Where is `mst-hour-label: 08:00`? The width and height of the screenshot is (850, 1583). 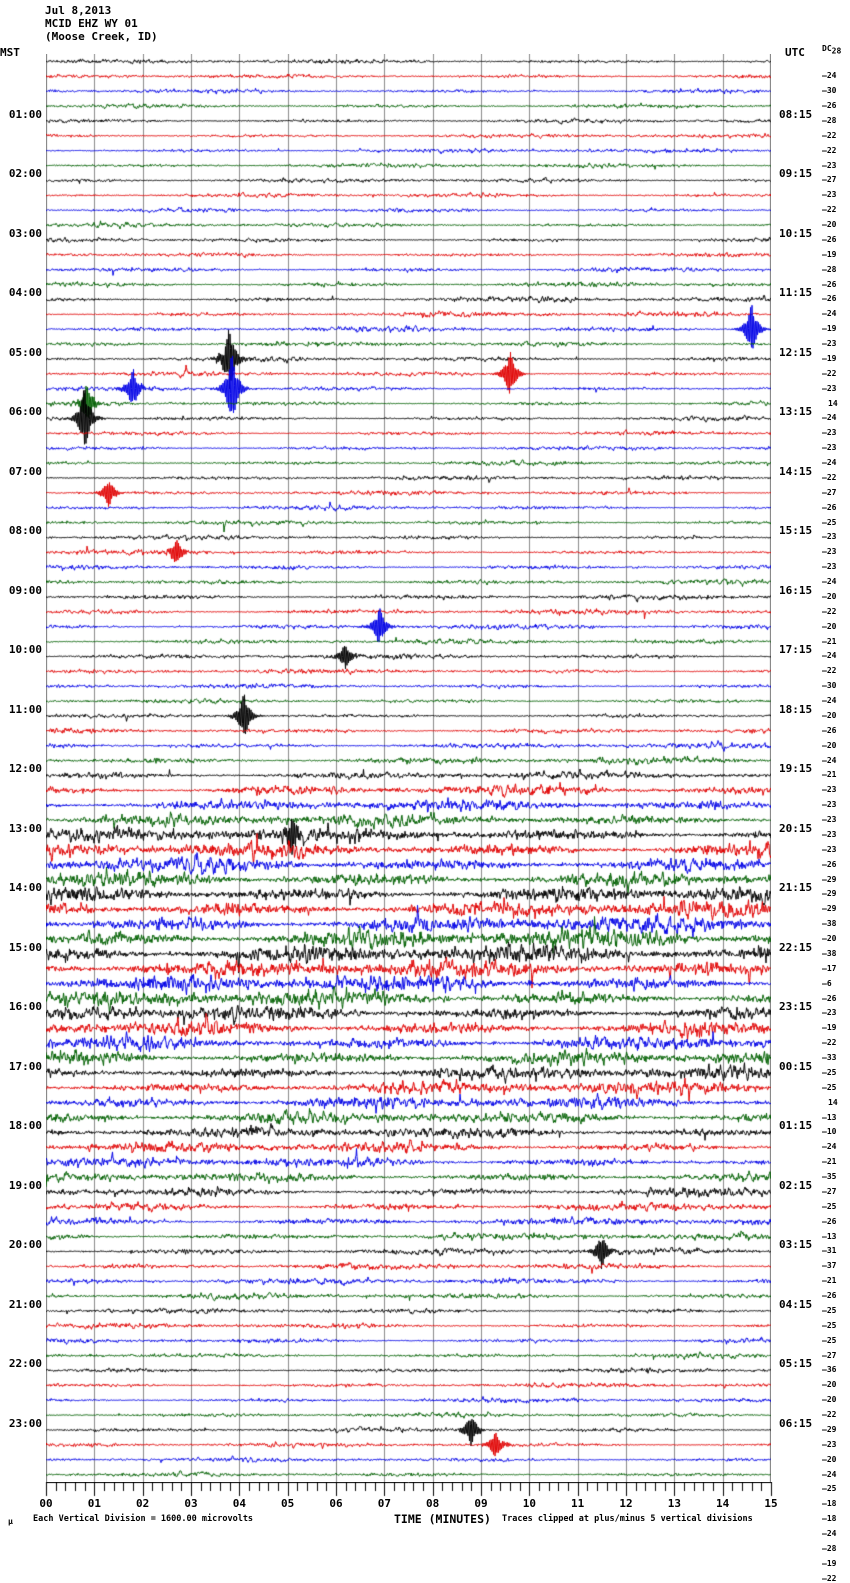 mst-hour-label: 08:00 is located at coordinates (25, 530).